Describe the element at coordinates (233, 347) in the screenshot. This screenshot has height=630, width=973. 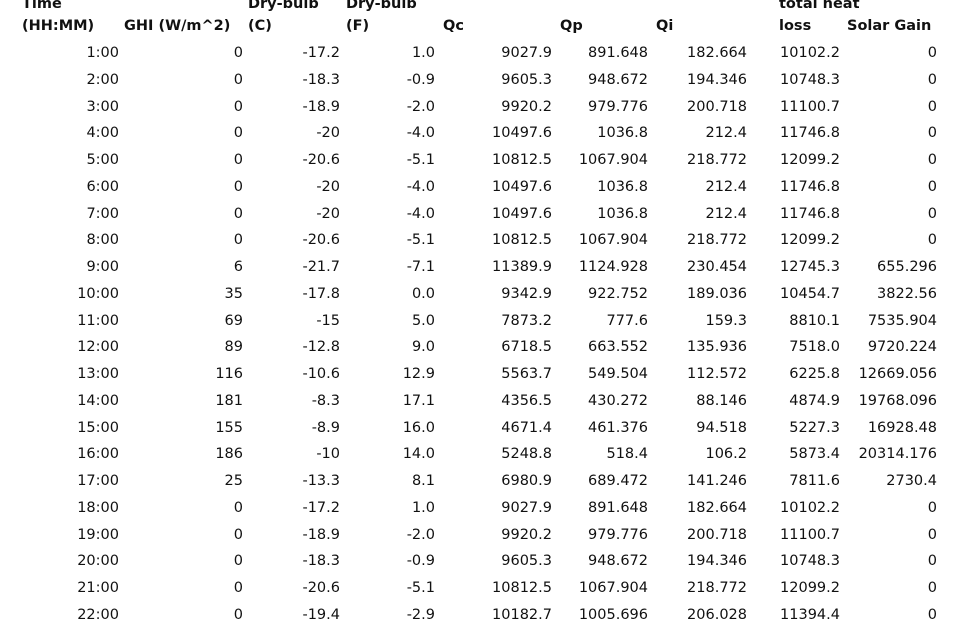
I see `value-cell: 89` at that location.